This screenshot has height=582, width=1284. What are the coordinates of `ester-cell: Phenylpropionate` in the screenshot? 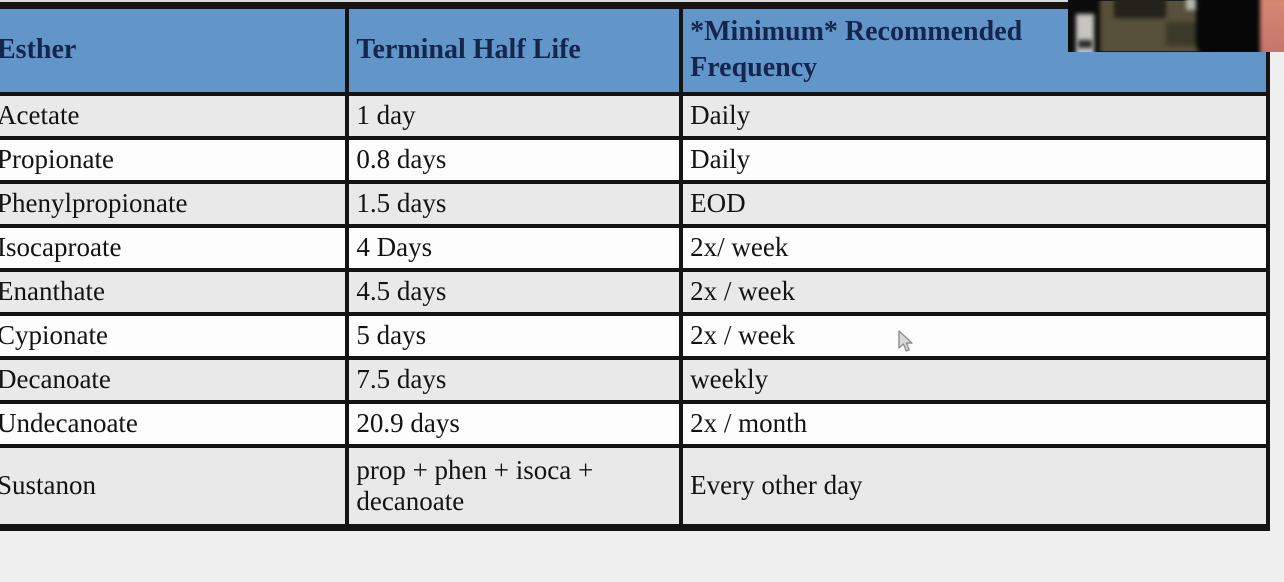 It's located at (175, 203).